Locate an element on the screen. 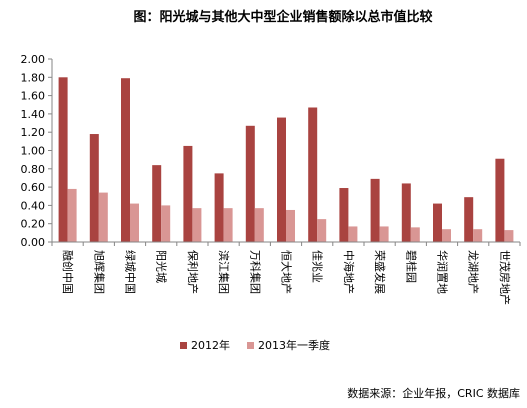 The image size is (527, 408). chart-title: 图：阳光城与其他大中型企业销售额除以总市值比较 is located at coordinates (282, 17).